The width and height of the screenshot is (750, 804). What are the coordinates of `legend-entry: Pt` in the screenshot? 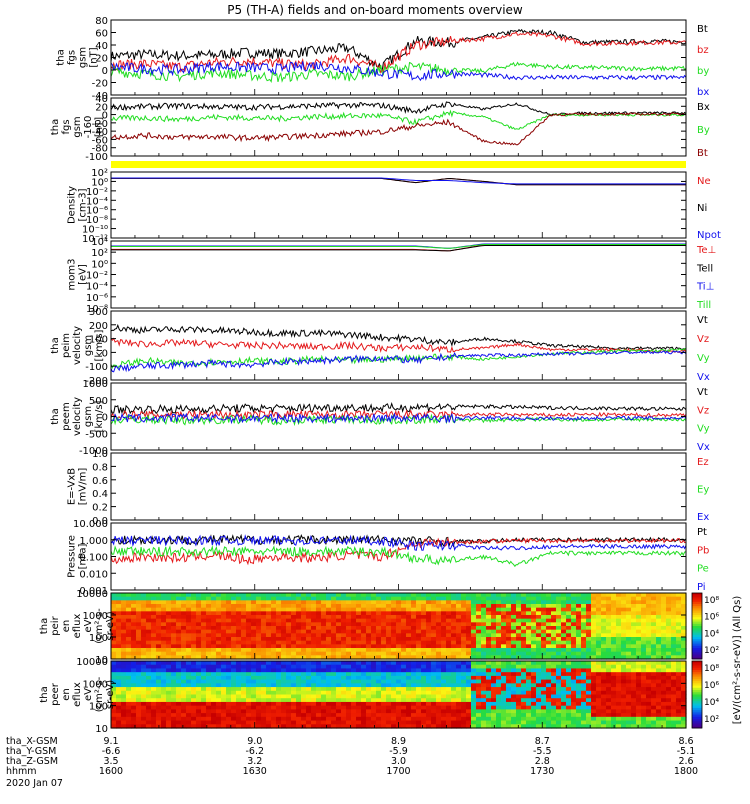 It's located at (702, 532).